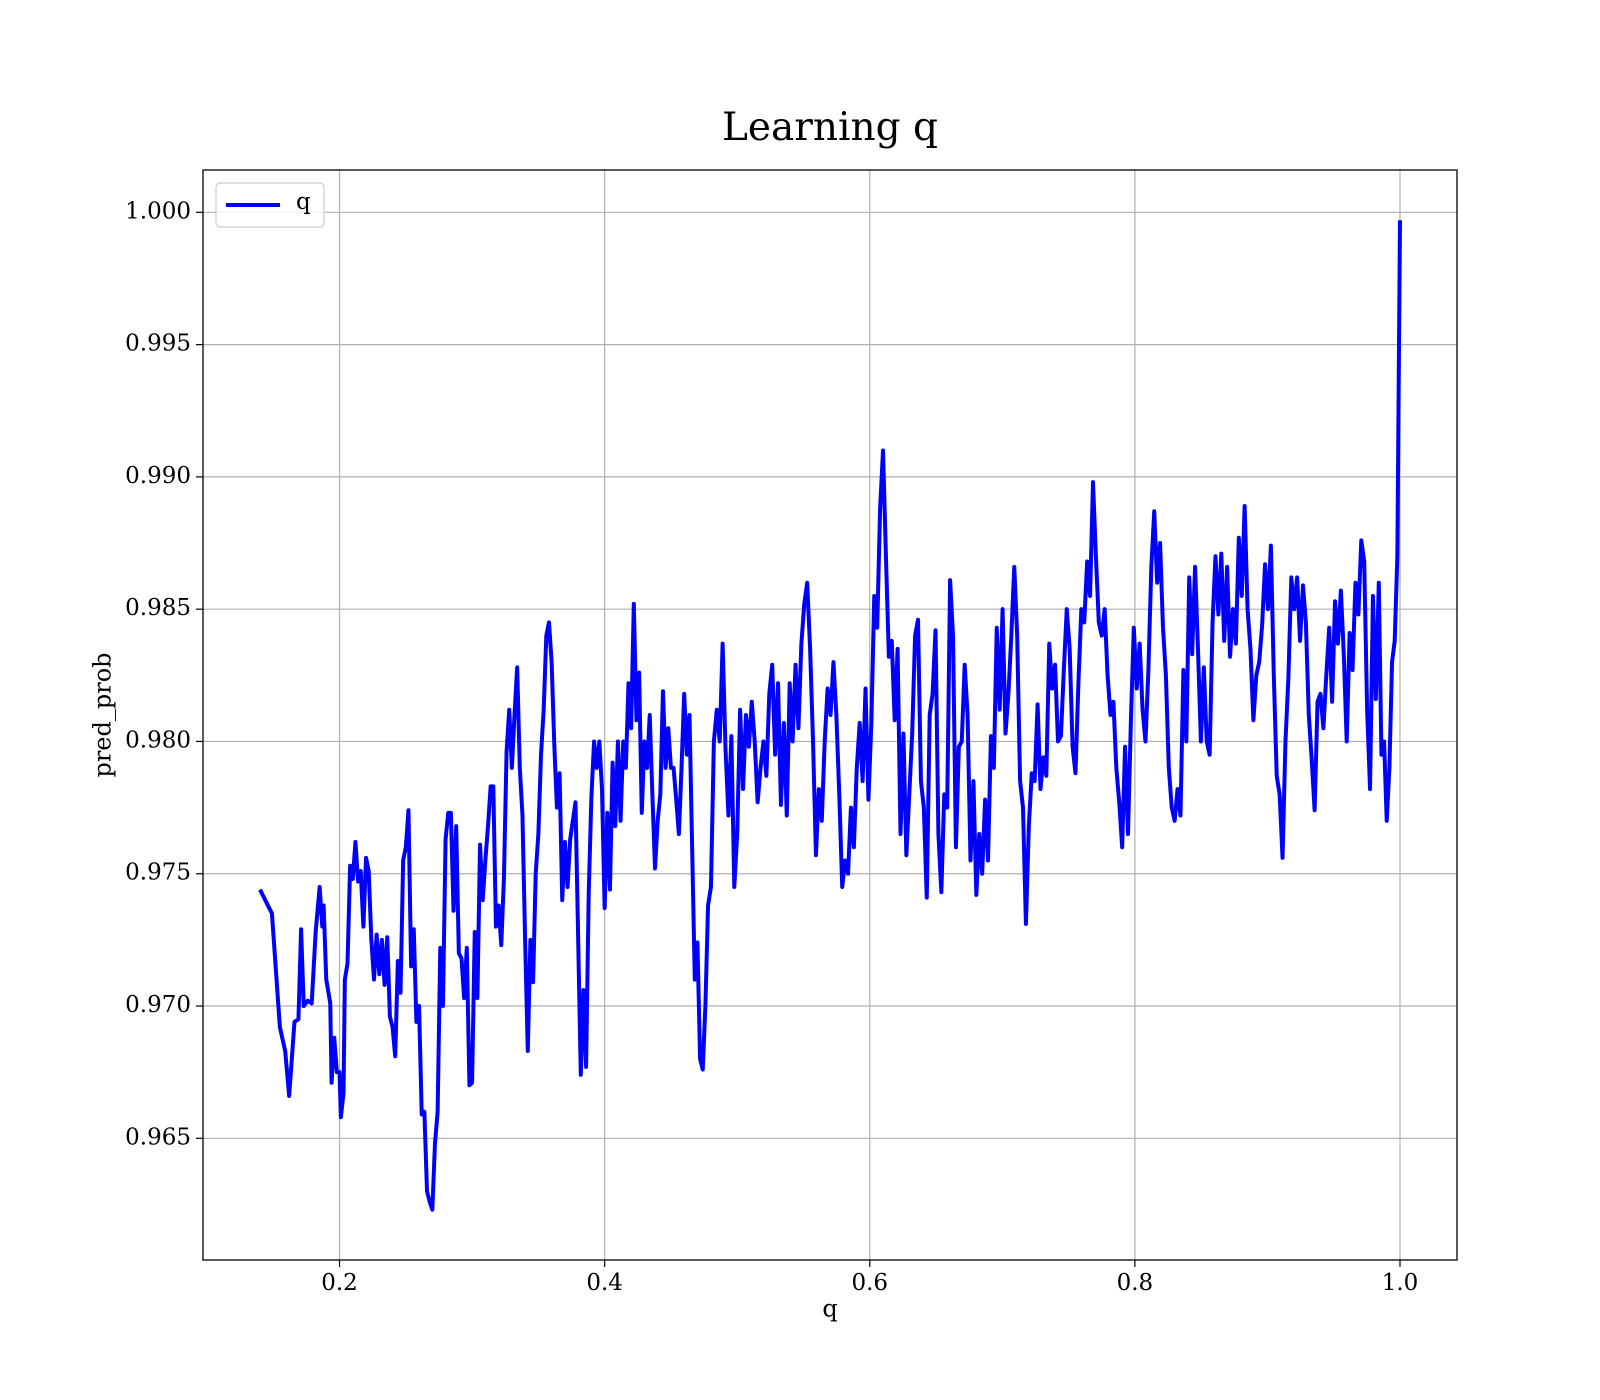 This screenshot has width=1600, height=1400. Describe the element at coordinates (158, 873) in the screenshot. I see `y-tick-label: 0.975` at that location.